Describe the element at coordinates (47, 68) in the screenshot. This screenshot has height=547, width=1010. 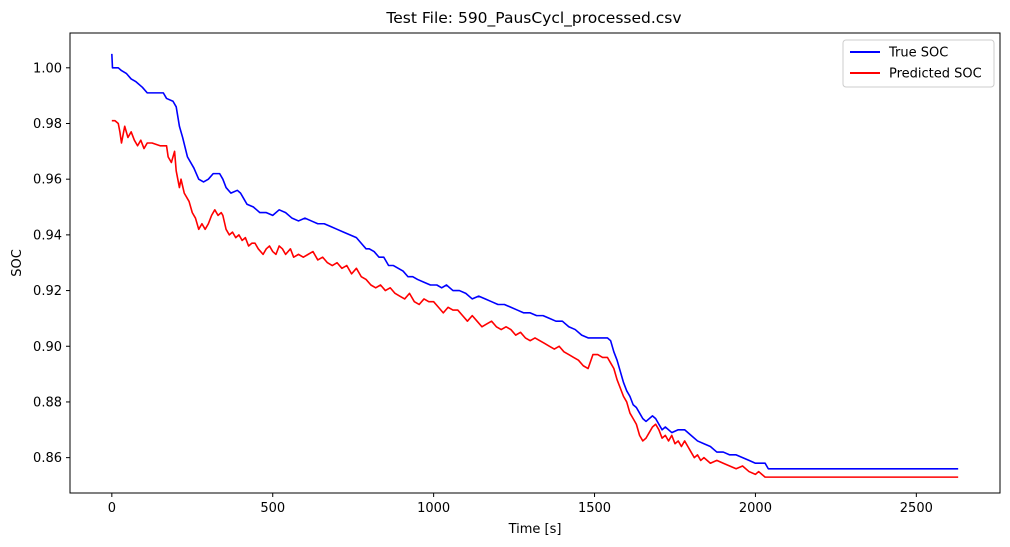
I see `y-tick-label: 1.00` at that location.